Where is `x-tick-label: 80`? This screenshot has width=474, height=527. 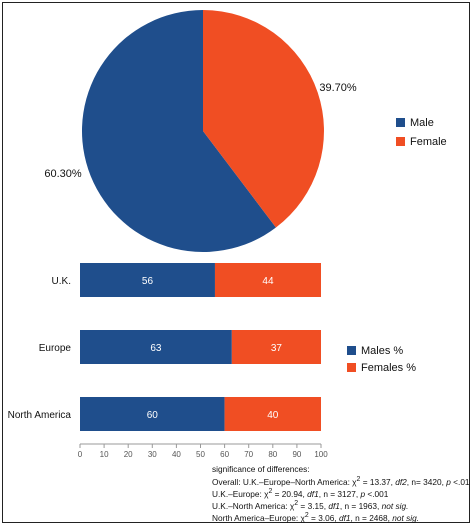
x-tick-label: 80 is located at coordinates (272, 454).